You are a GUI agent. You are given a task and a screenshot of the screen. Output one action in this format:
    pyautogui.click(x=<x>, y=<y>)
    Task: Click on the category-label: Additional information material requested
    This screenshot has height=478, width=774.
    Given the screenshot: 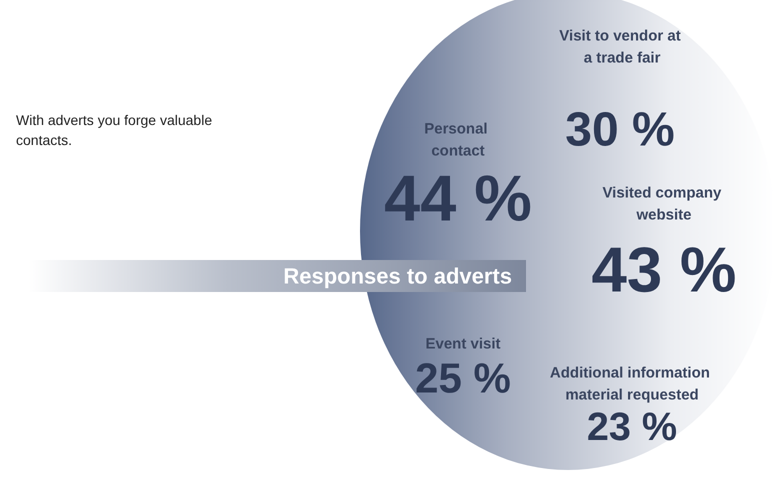 What is the action you would take?
    pyautogui.click(x=632, y=384)
    